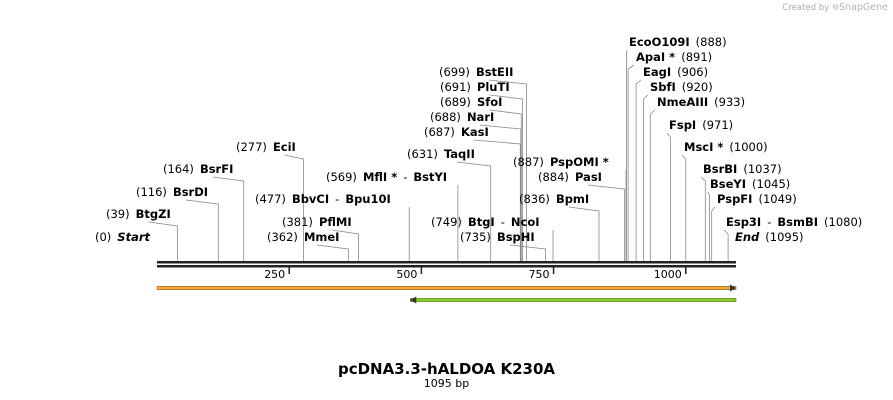 The height and width of the screenshot is (400, 893). Describe the element at coordinates (439, 132) in the screenshot. I see `site-position: (687)` at that location.